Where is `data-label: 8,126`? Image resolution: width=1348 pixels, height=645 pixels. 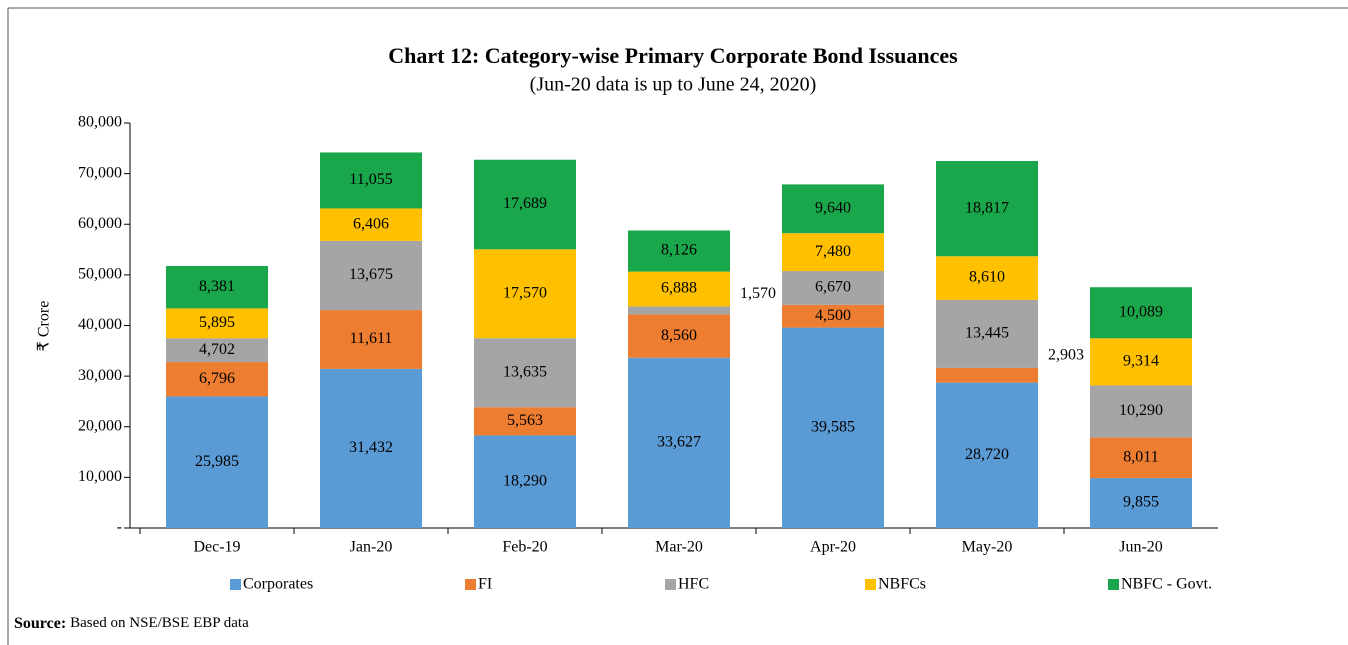
data-label: 8,126 is located at coordinates (679, 250).